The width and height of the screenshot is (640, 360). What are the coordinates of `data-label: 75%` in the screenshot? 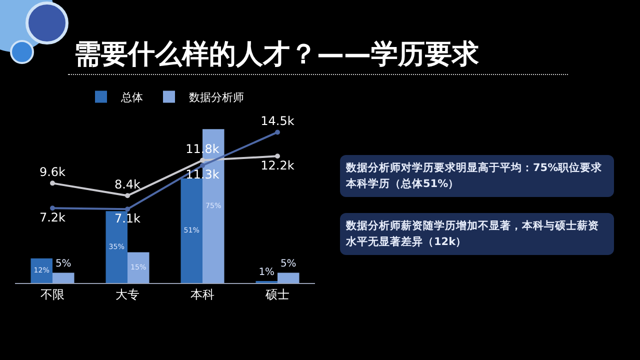 It's located at (214, 205).